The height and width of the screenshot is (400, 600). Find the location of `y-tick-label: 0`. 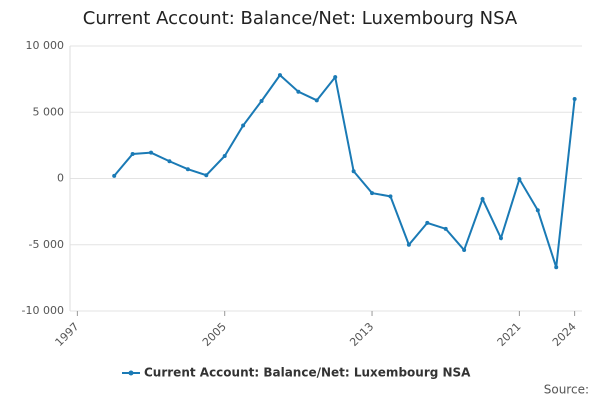

y-tick-label: 0 is located at coordinates (60, 178).